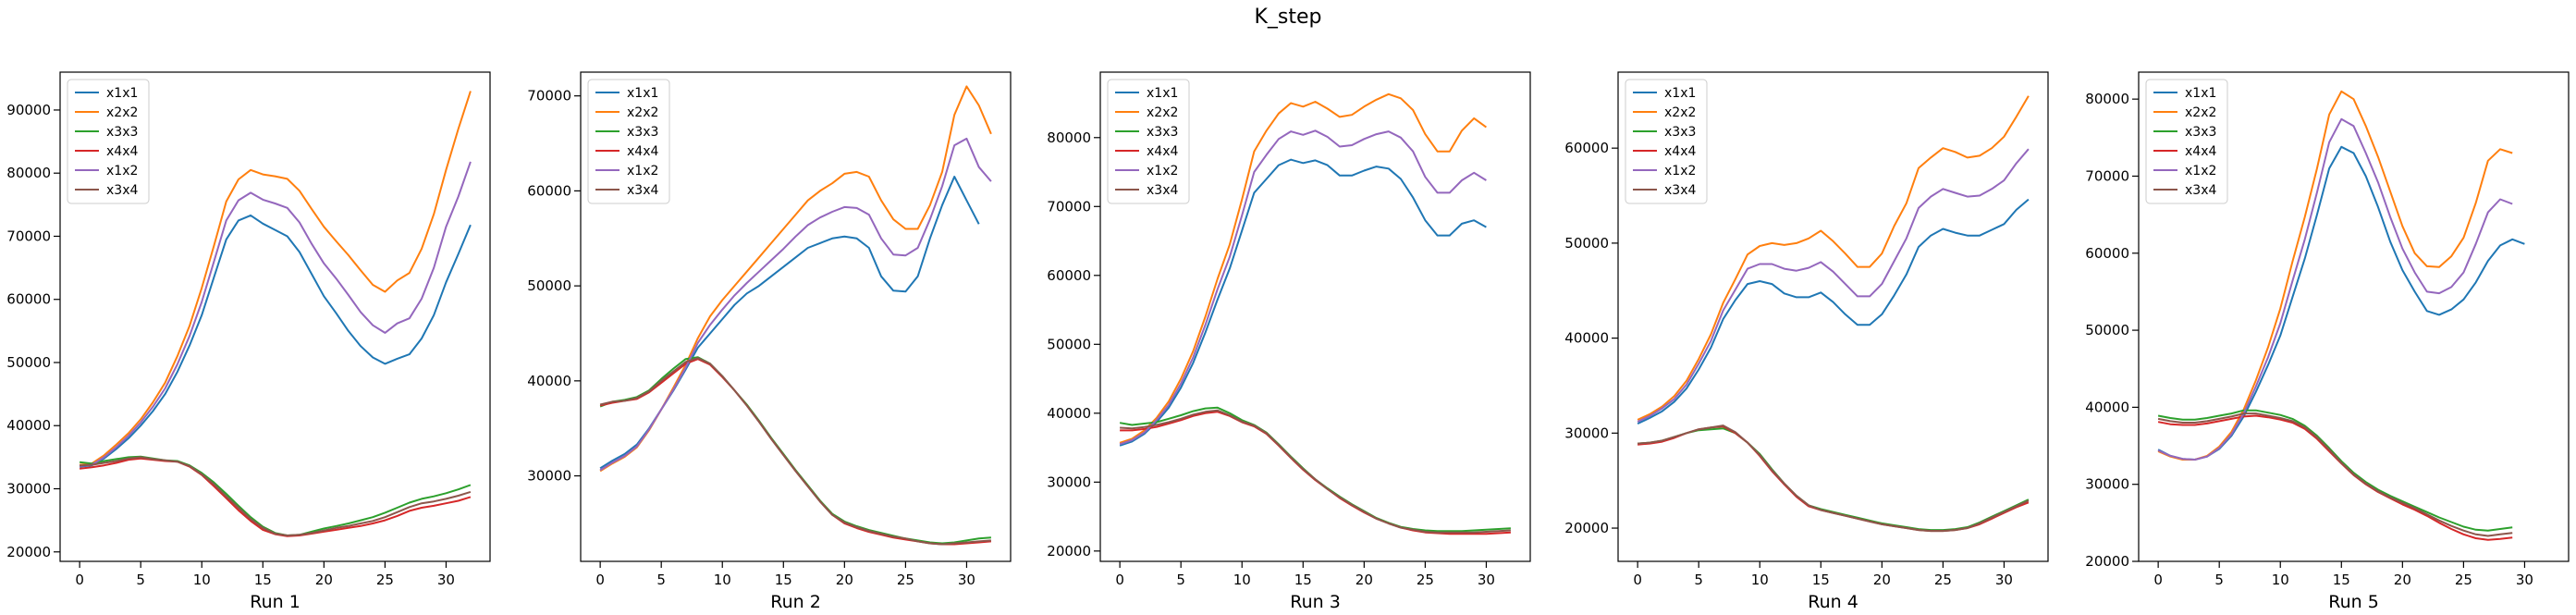 This screenshot has width=2576, height=615. I want to click on x-axis-label: Run 1, so click(275, 602).